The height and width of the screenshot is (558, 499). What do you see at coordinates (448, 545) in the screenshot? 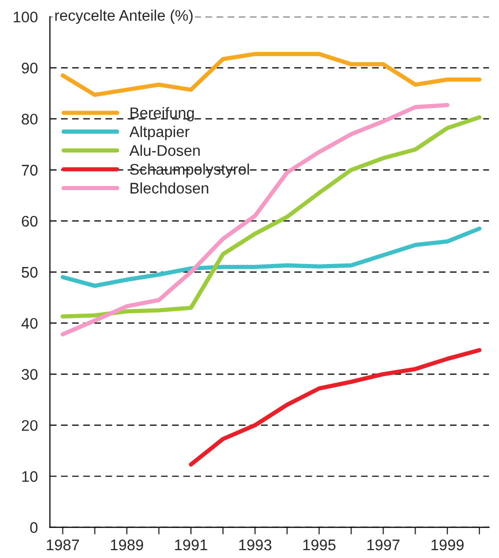
I see `x-tick-label: 1999` at bounding box center [448, 545].